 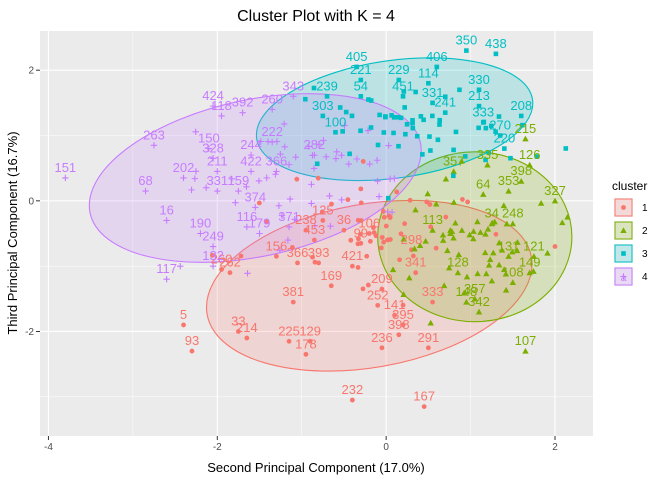 What do you see at coordinates (496, 43) in the screenshot?
I see `cluster-3-point-label: 438` at bounding box center [496, 43].